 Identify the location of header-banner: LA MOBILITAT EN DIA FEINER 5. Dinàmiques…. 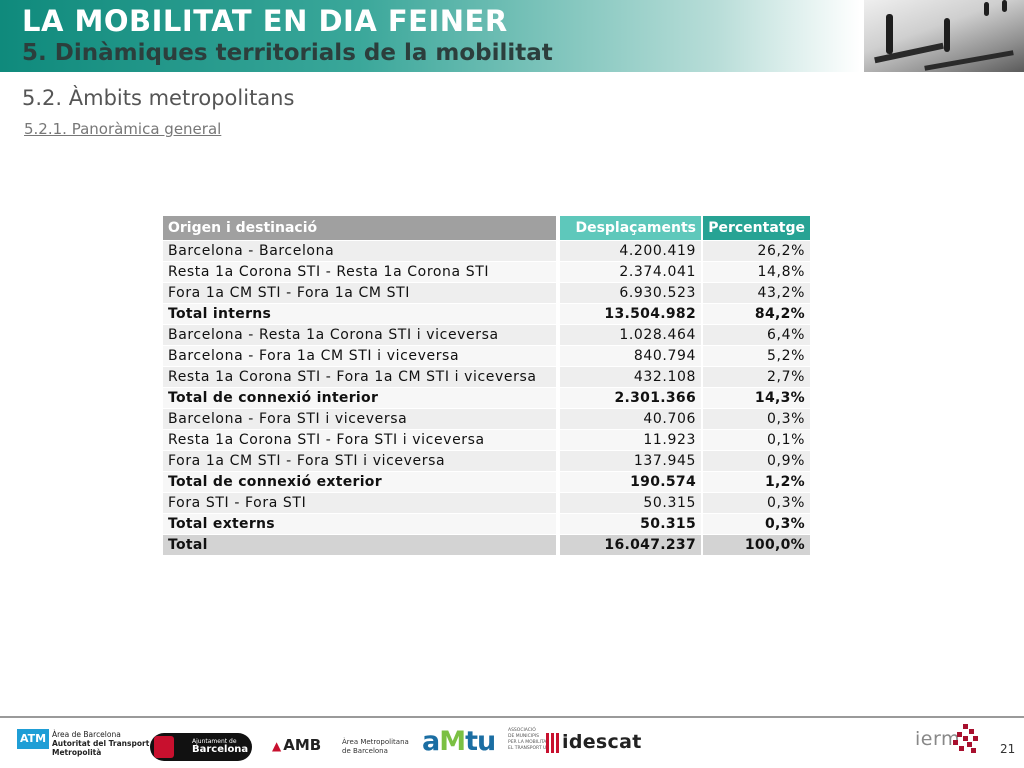
(512, 36).